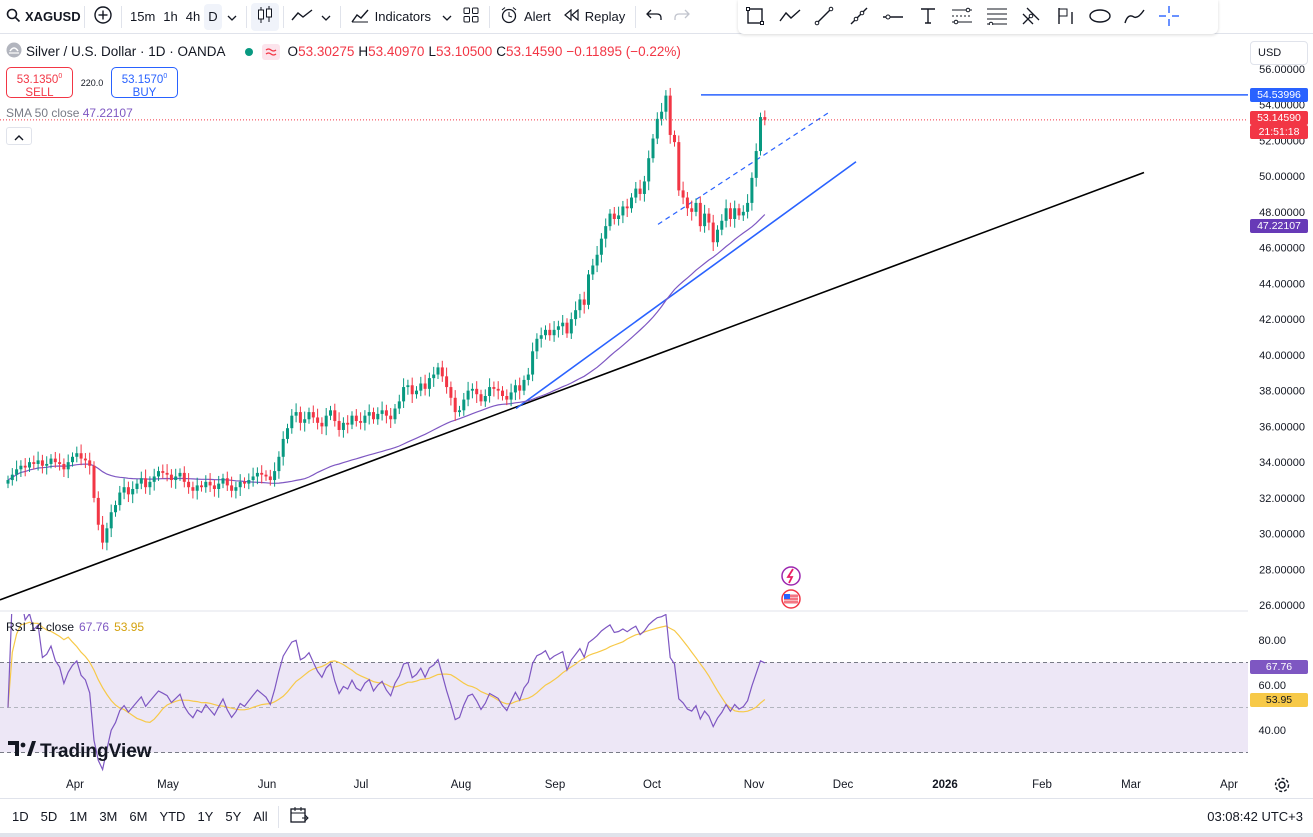 This screenshot has width=1313, height=837. I want to click on alert-button: Alert, so click(525, 17).